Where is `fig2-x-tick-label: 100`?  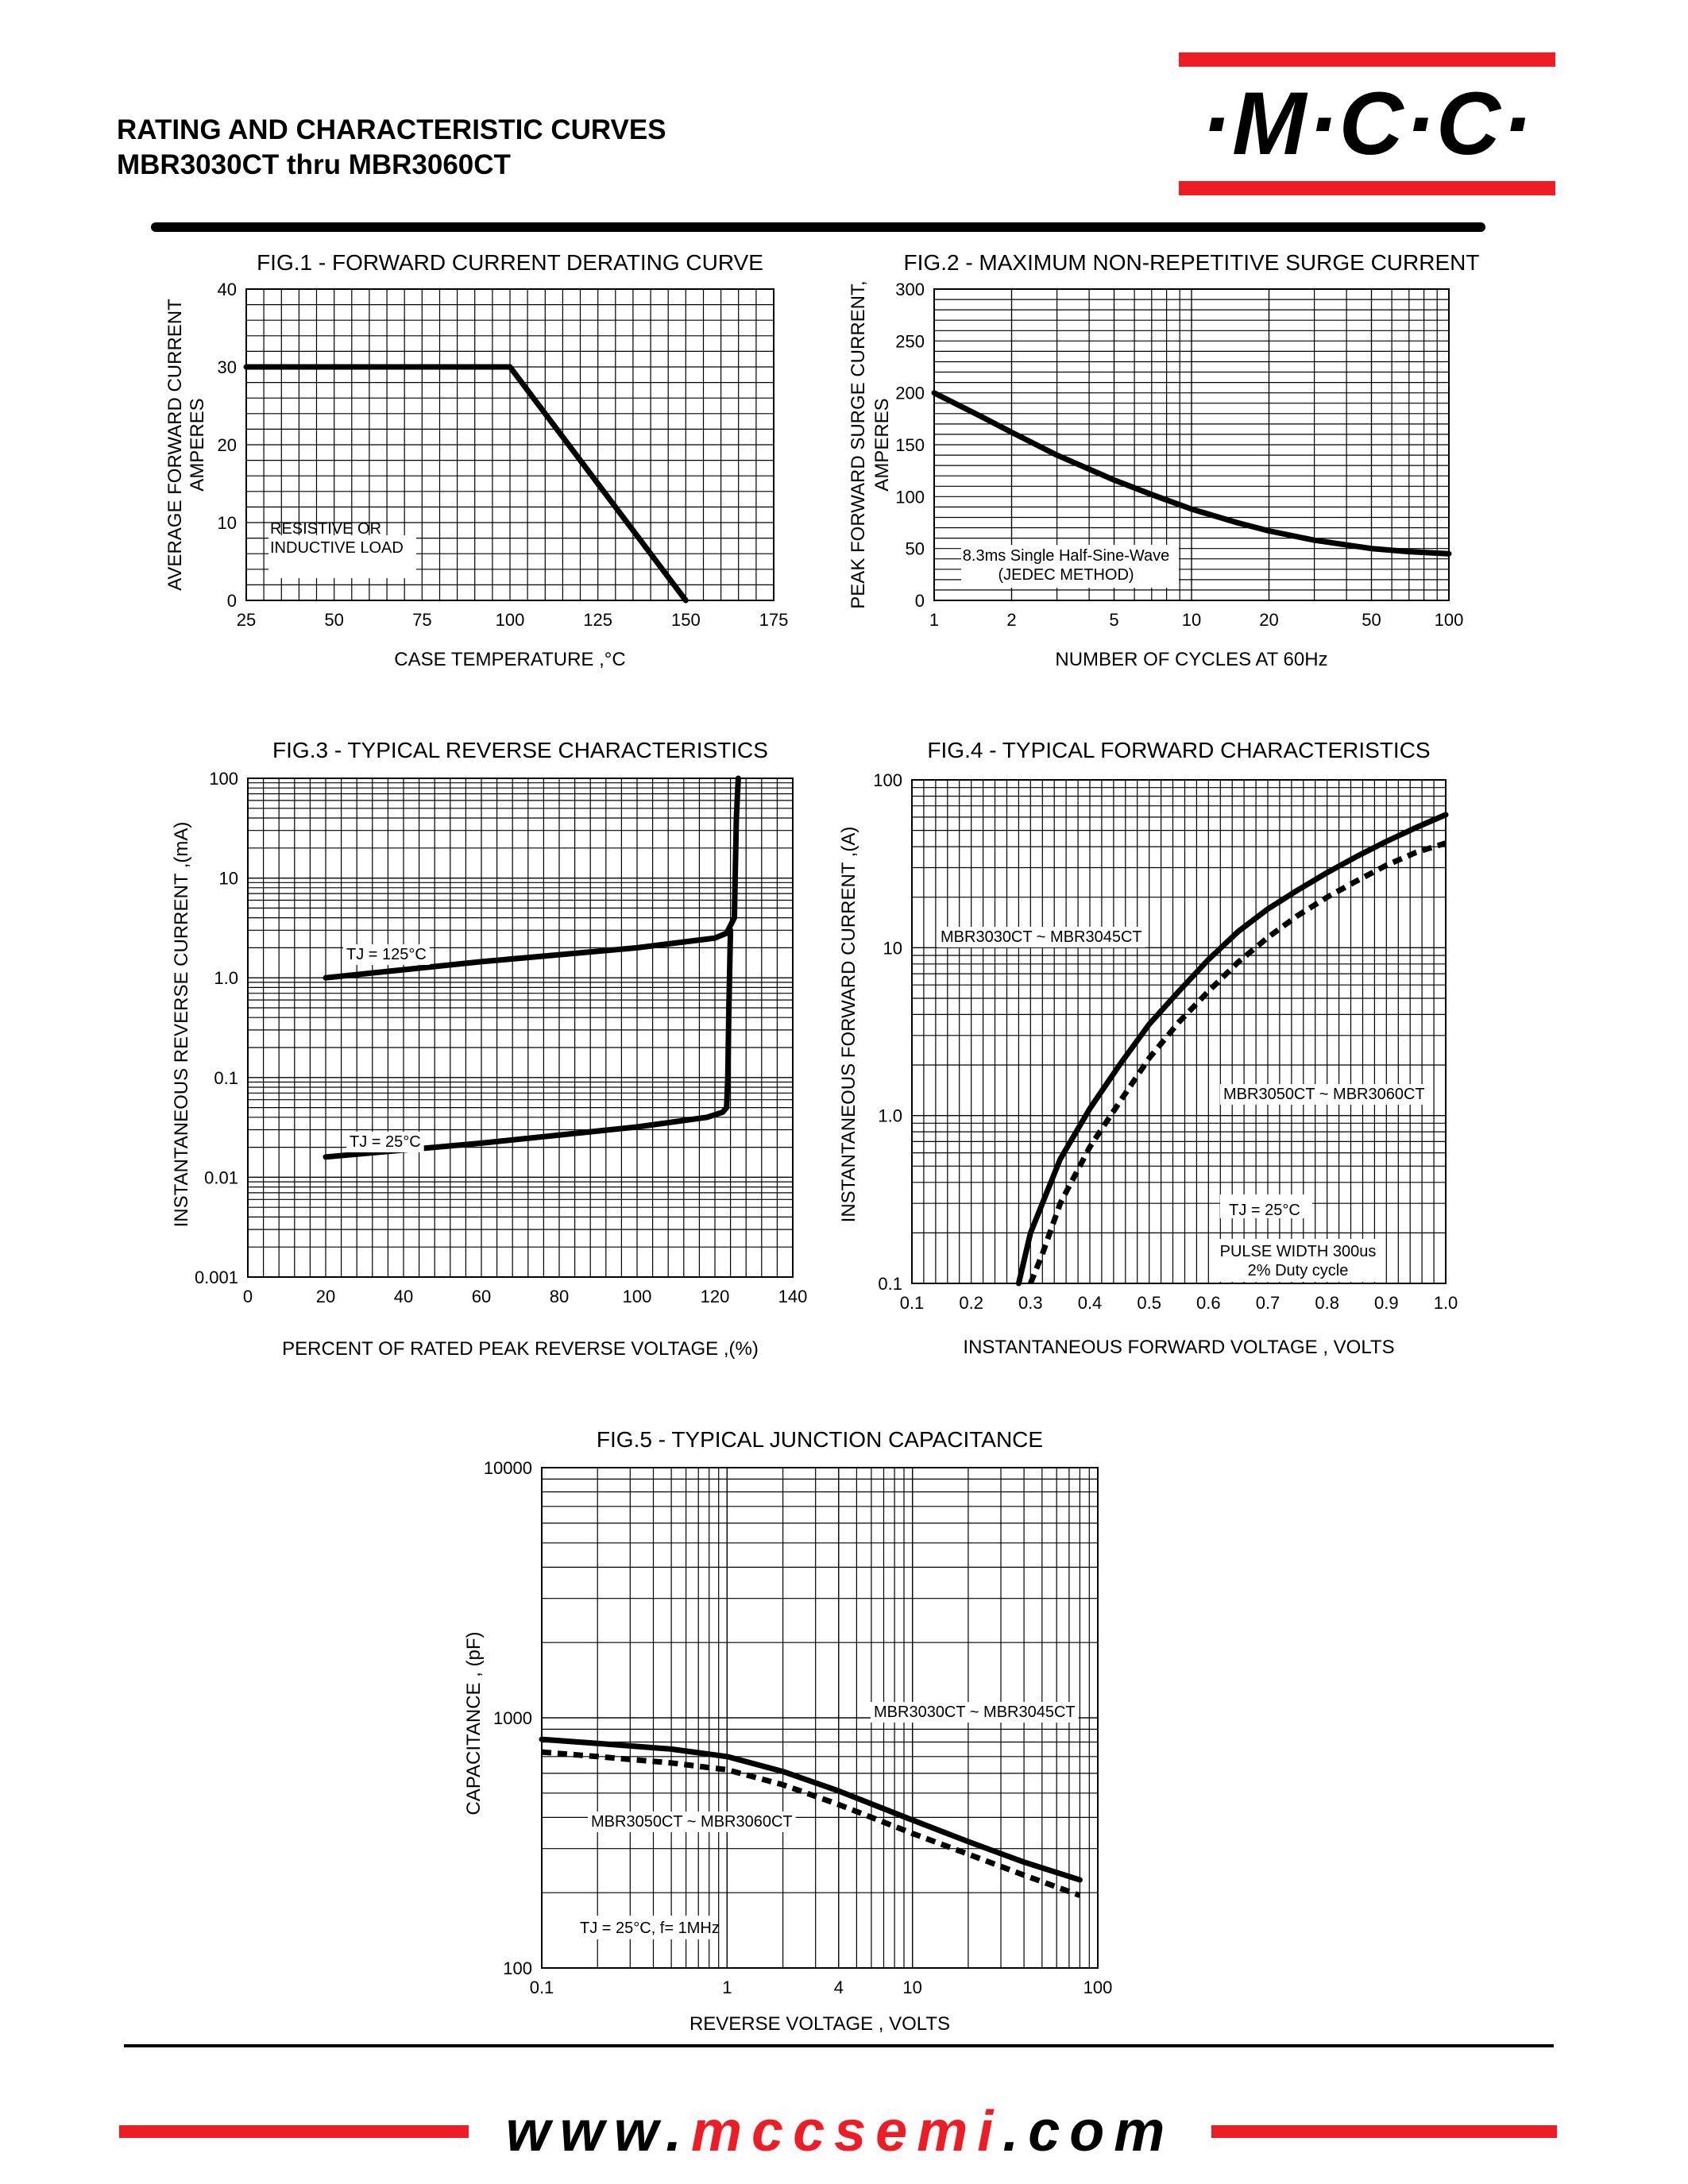 fig2-x-tick-label: 100 is located at coordinates (1449, 620).